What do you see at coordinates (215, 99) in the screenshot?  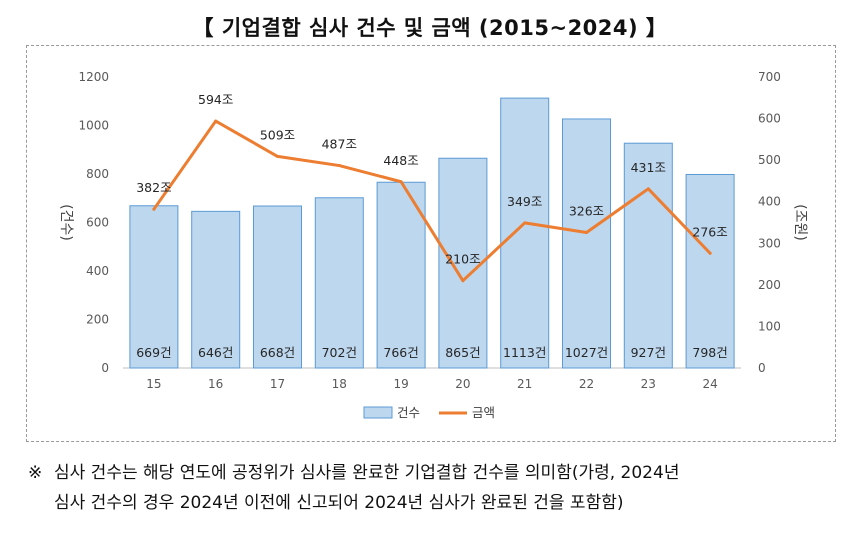 I see `line-data-label: 594조` at bounding box center [215, 99].